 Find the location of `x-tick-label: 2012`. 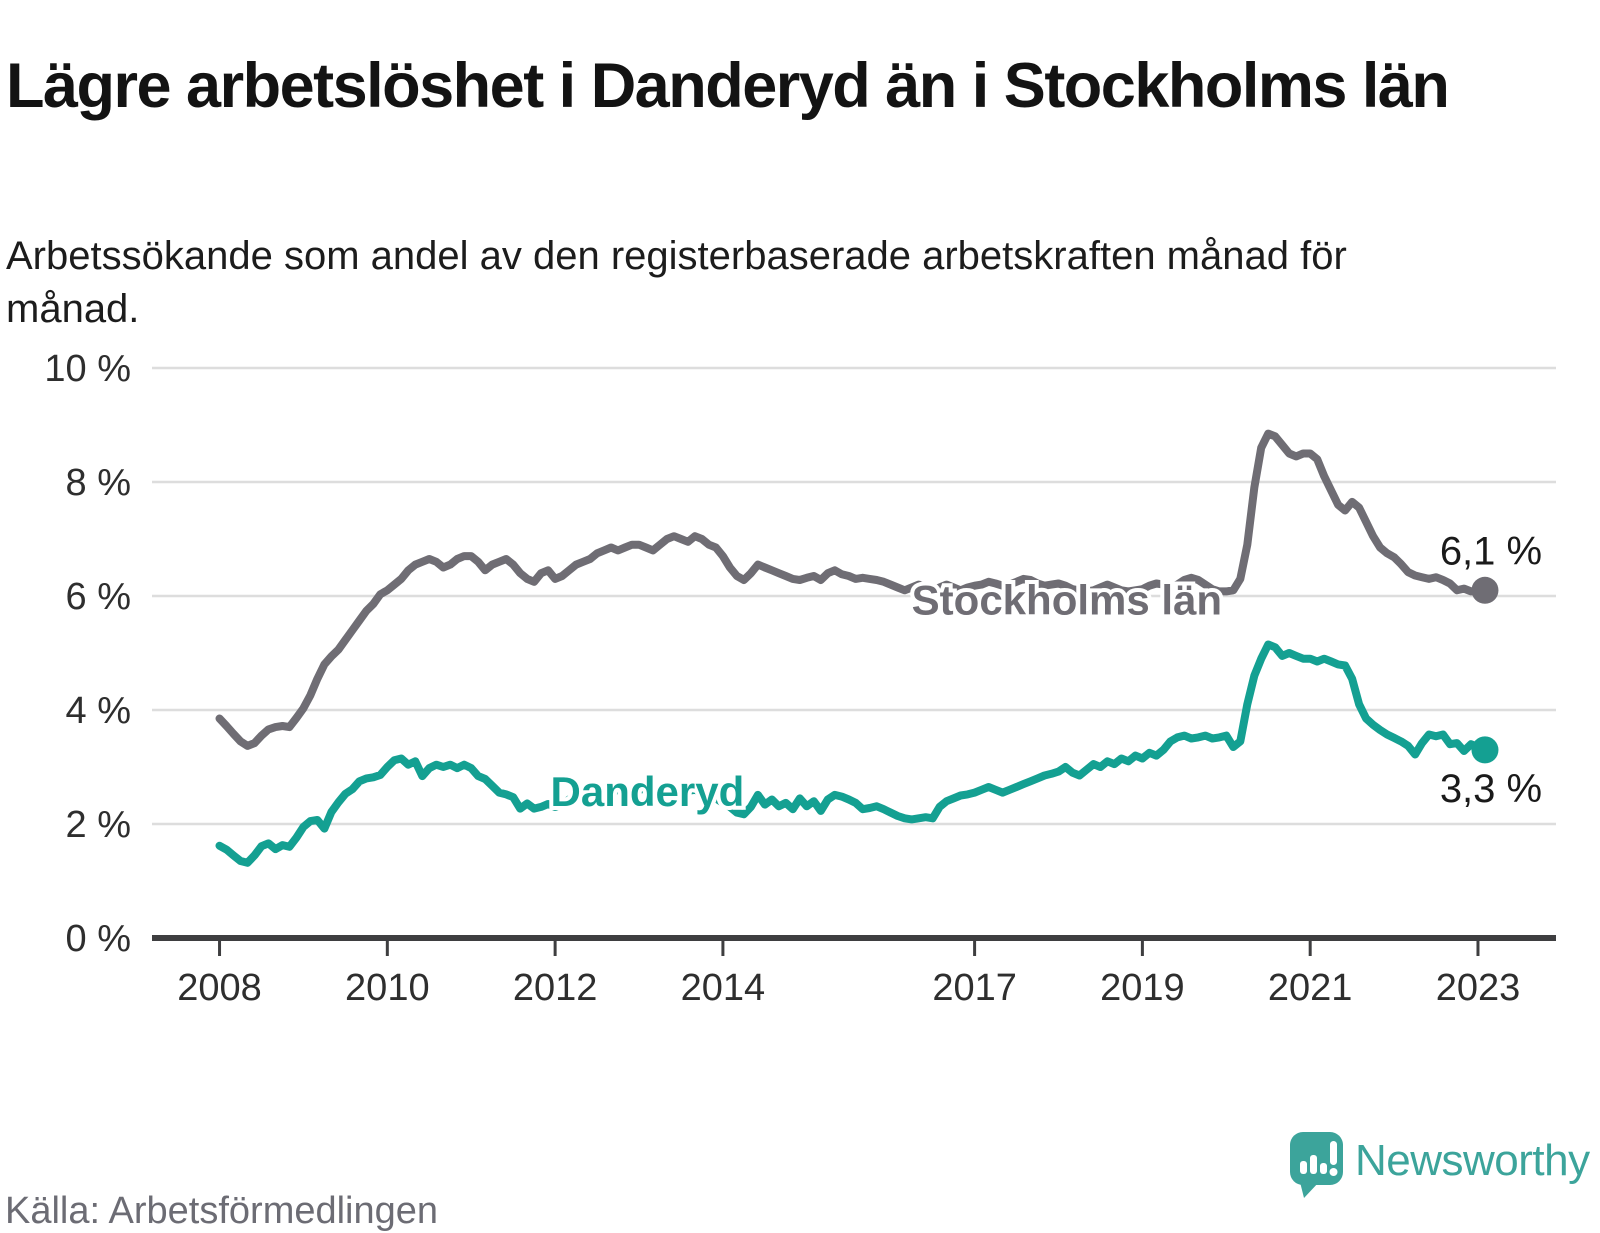

x-tick-label: 2012 is located at coordinates (555, 988).